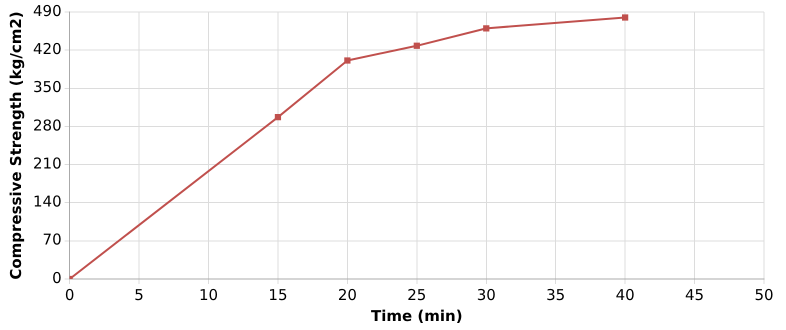 Image resolution: width=786 pixels, height=330 pixels. I want to click on x-tick-label: 45, so click(694, 295).